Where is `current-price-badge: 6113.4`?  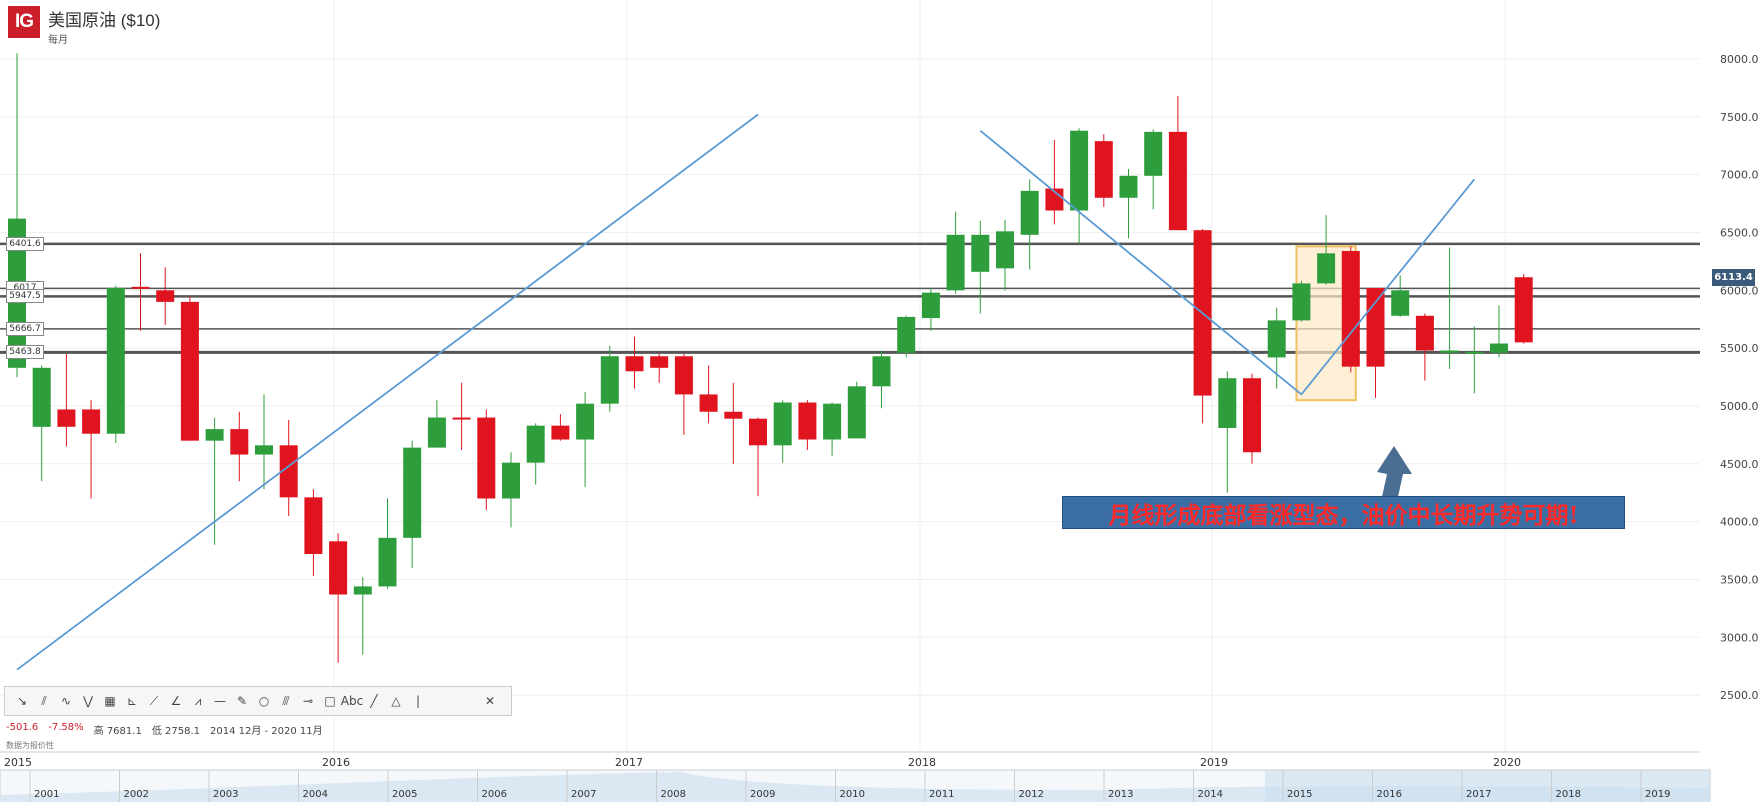
current-price-badge: 6113.4 is located at coordinates (1733, 277).